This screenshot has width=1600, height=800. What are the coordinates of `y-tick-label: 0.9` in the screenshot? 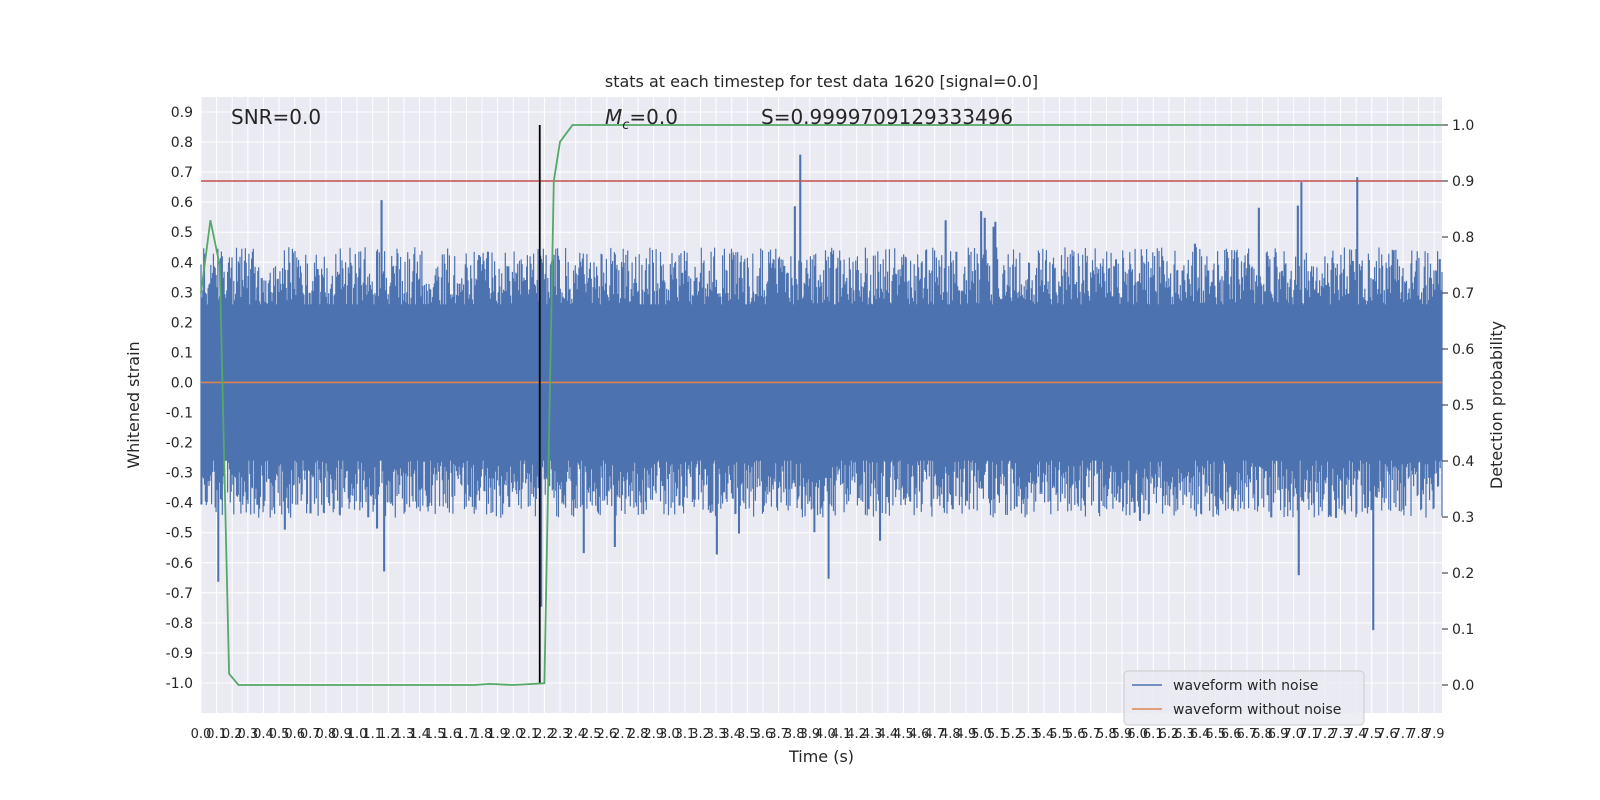 It's located at (182, 113).